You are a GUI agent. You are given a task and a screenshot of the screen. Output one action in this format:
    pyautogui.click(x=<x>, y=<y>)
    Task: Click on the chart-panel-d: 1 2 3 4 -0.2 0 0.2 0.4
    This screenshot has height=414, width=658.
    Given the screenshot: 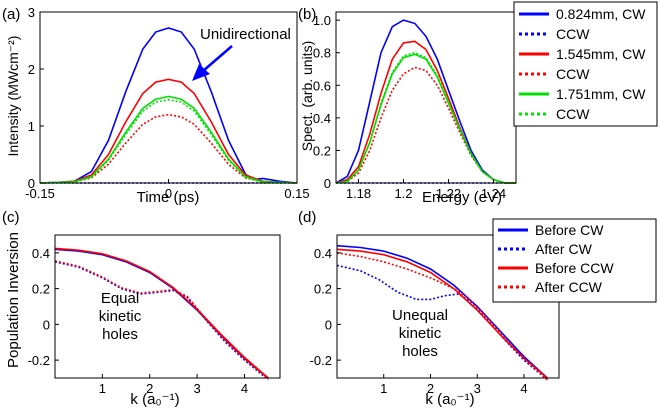 What is the action you would take?
    pyautogui.click(x=435, y=315)
    